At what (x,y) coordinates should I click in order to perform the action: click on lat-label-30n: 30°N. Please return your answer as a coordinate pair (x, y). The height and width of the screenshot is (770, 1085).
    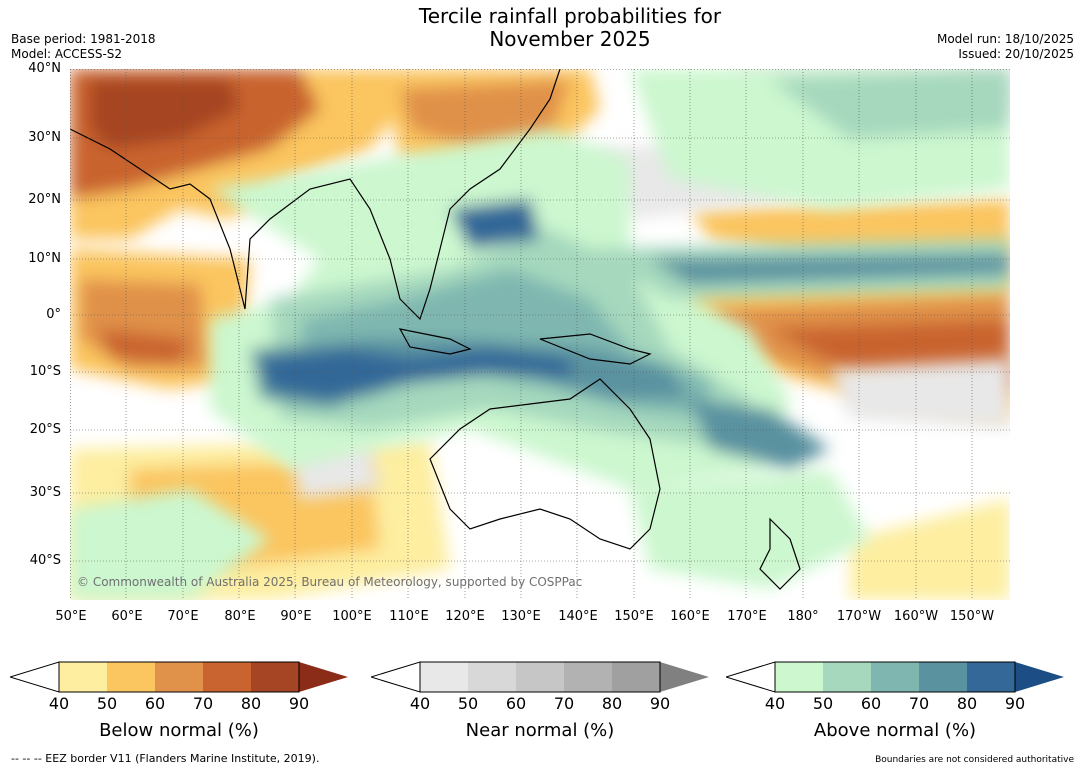
    Looking at the image, I should click on (44, 137).